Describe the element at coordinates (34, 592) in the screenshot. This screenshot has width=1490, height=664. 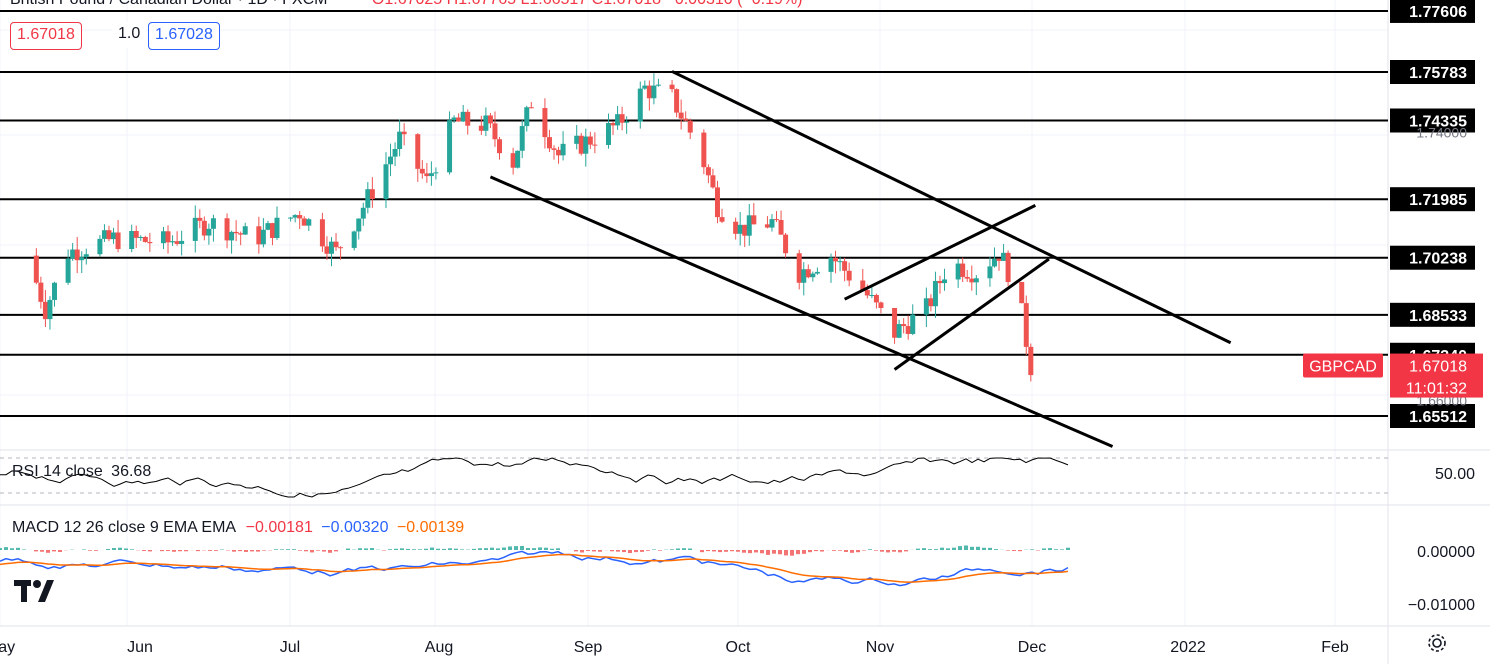
I see `tradingview-logo-icon` at that location.